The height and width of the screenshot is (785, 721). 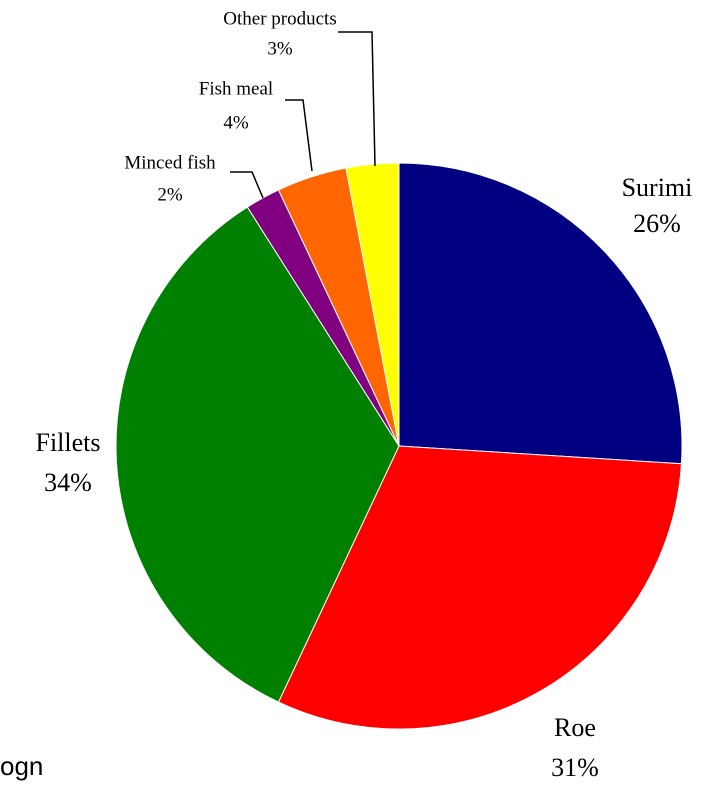 What do you see at coordinates (657, 187) in the screenshot?
I see `slice-label: Surimi` at bounding box center [657, 187].